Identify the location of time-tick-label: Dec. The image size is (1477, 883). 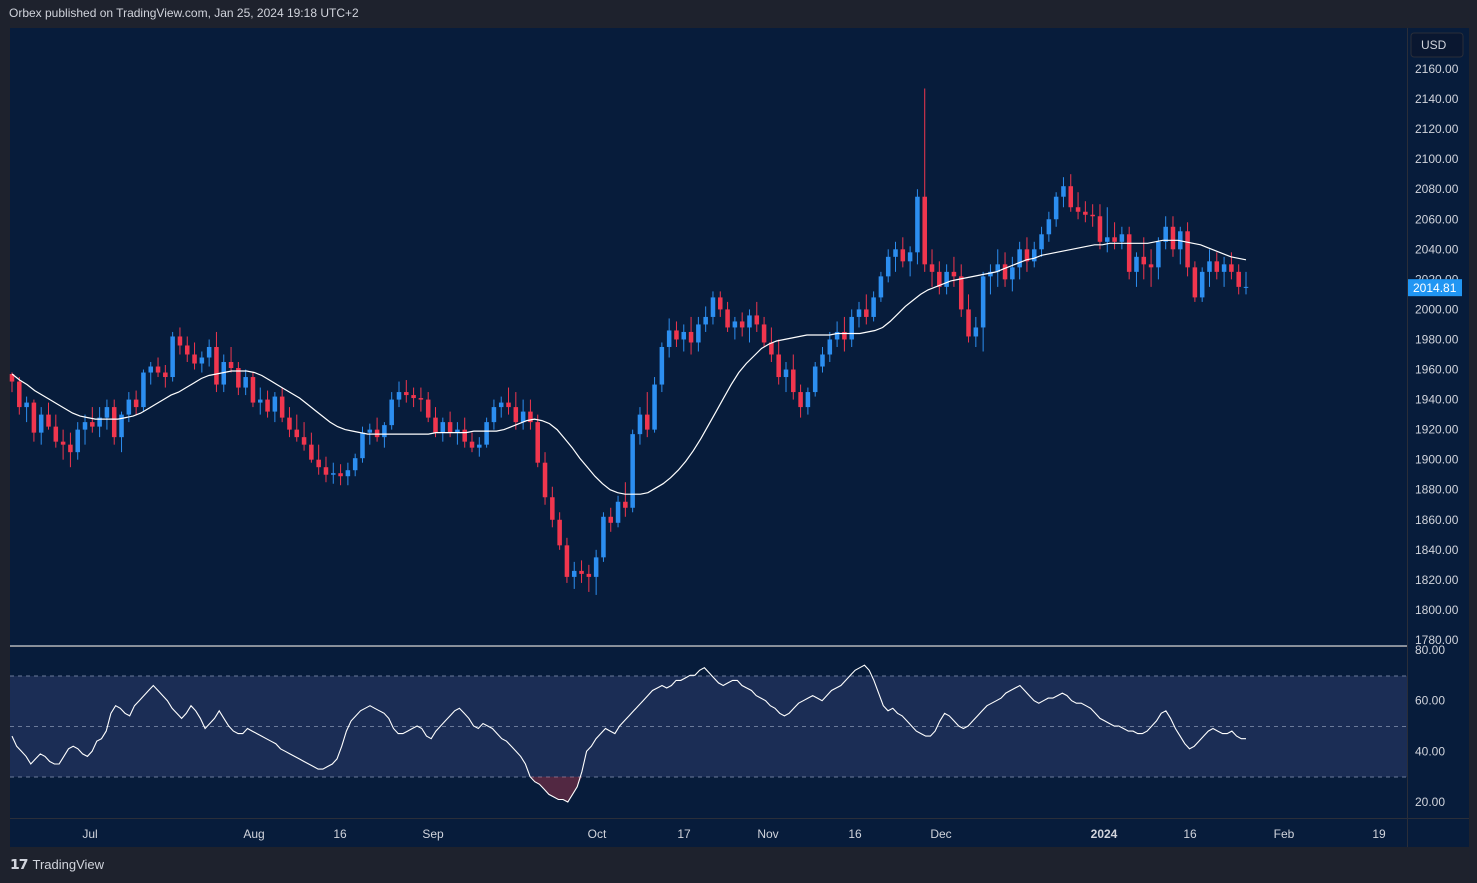
(940, 834).